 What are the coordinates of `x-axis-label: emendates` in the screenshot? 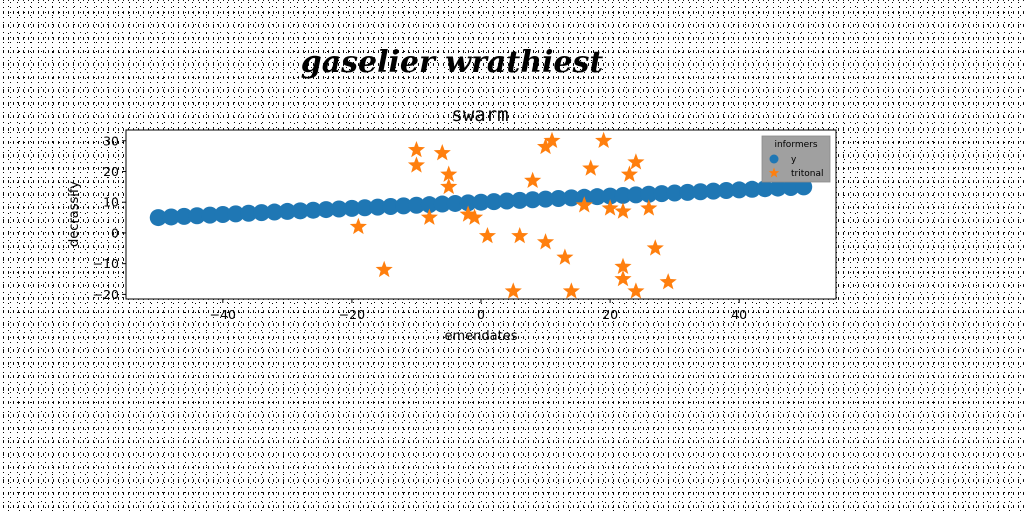 It's located at (481, 336).